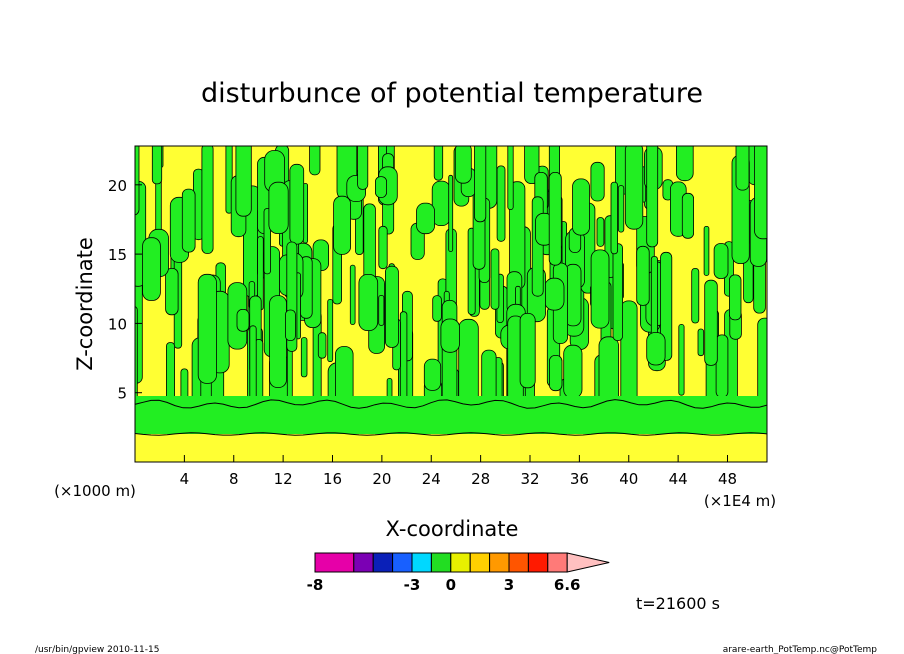 Image resolution: width=904 pixels, height=654 pixels. I want to click on y-tick-label: 20, so click(117, 186).